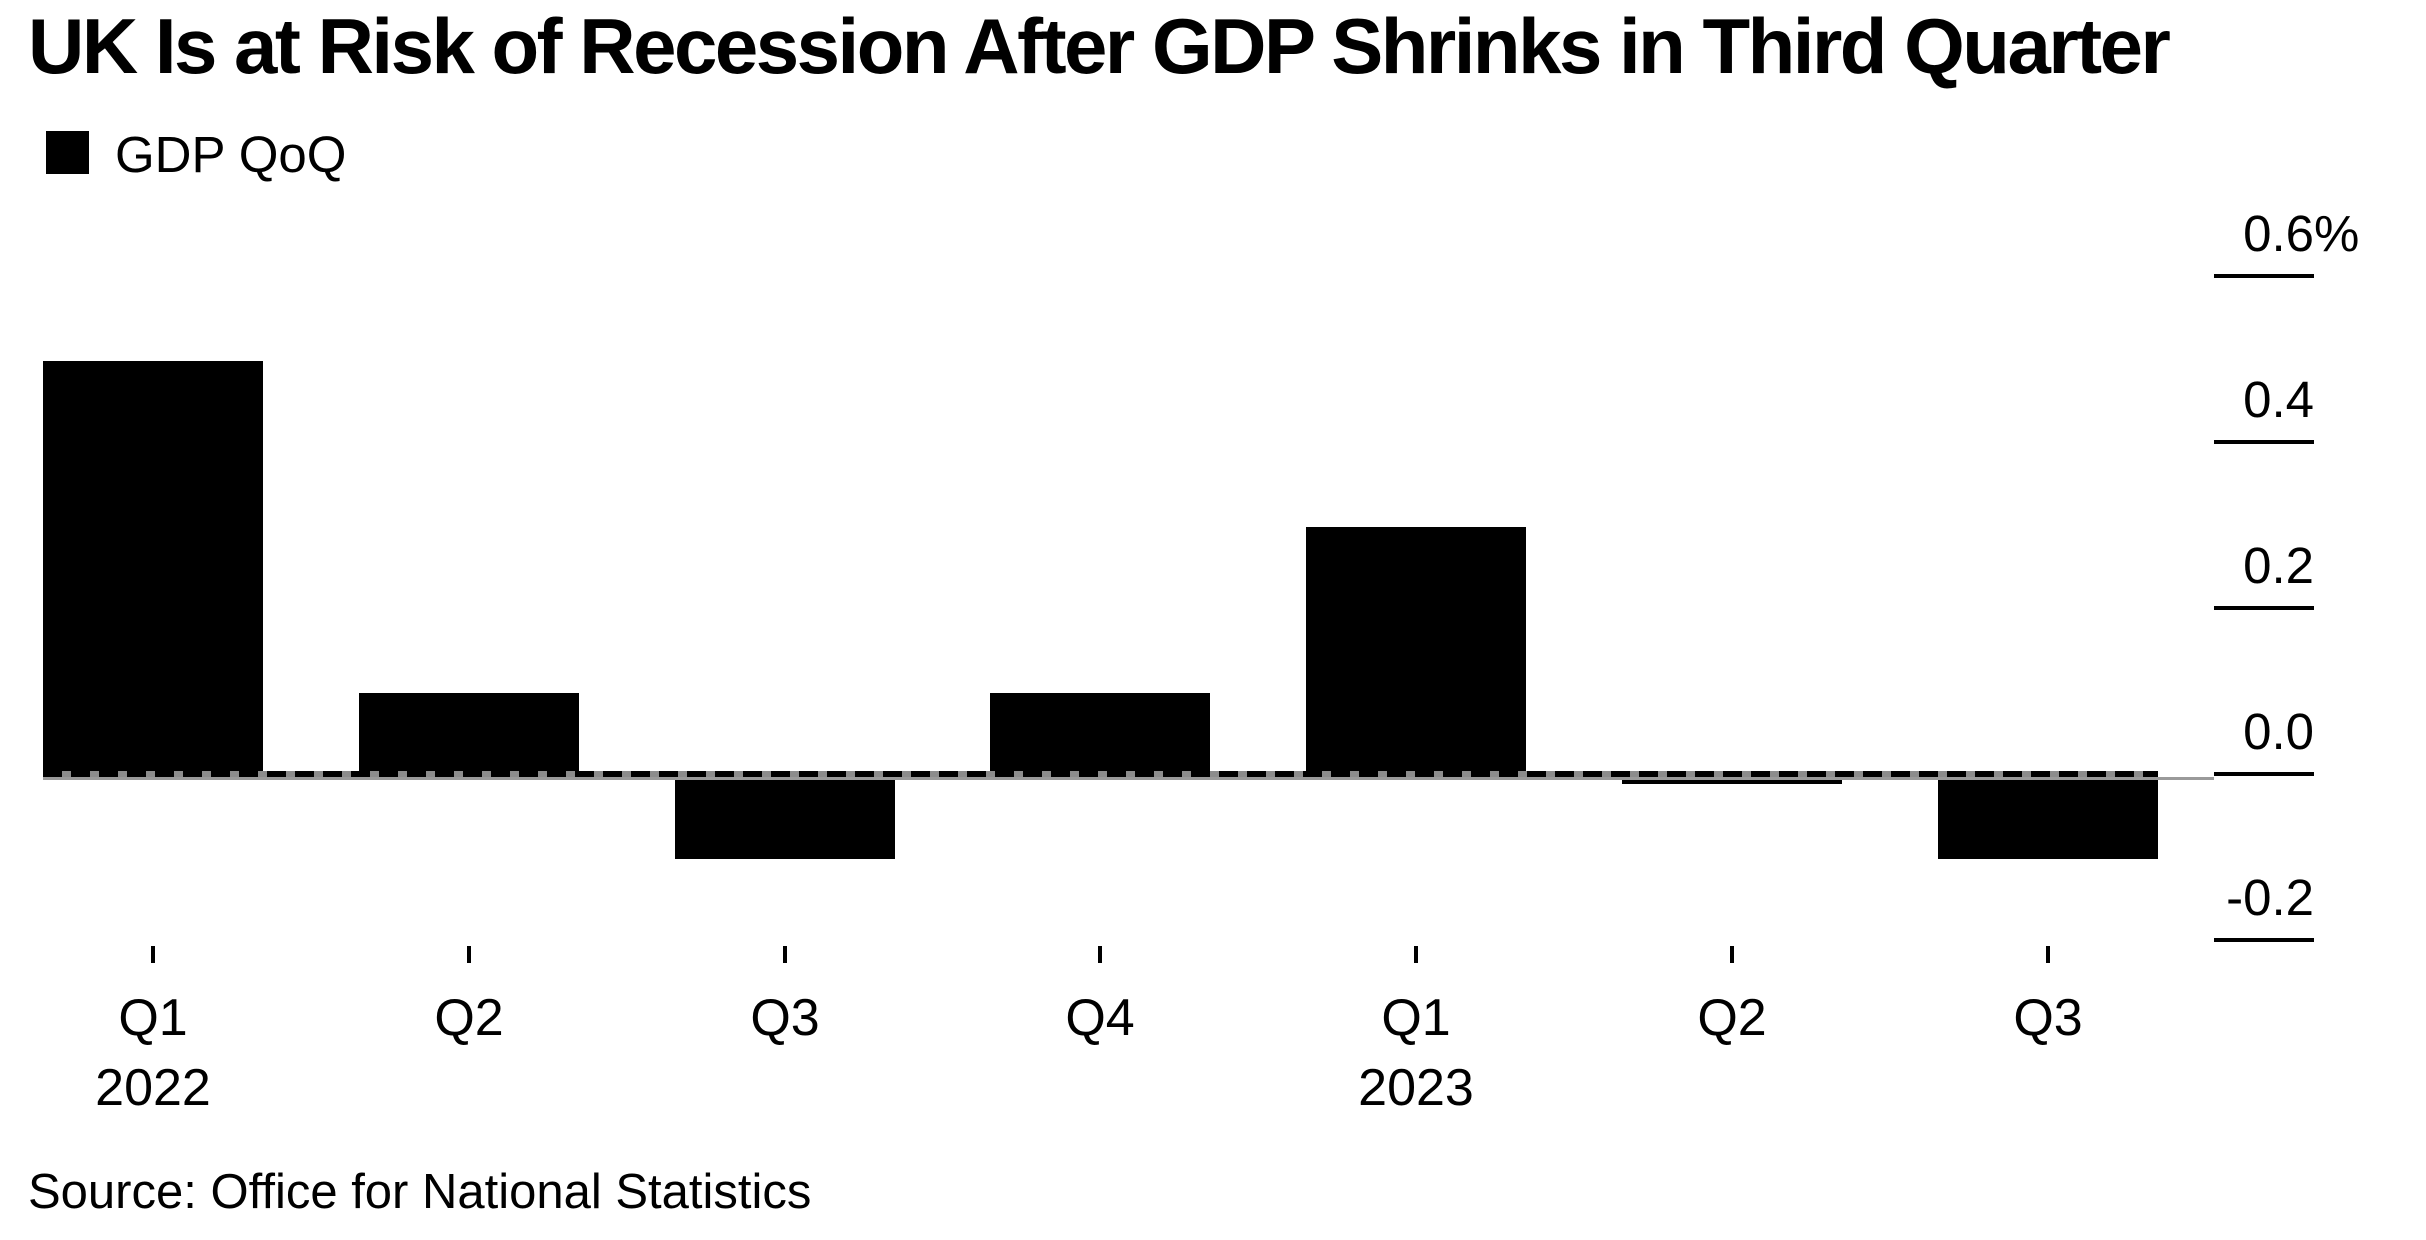 The height and width of the screenshot is (1240, 2426). Describe the element at coordinates (2164, 731) in the screenshot. I see `y-axis-label: 0.0` at that location.